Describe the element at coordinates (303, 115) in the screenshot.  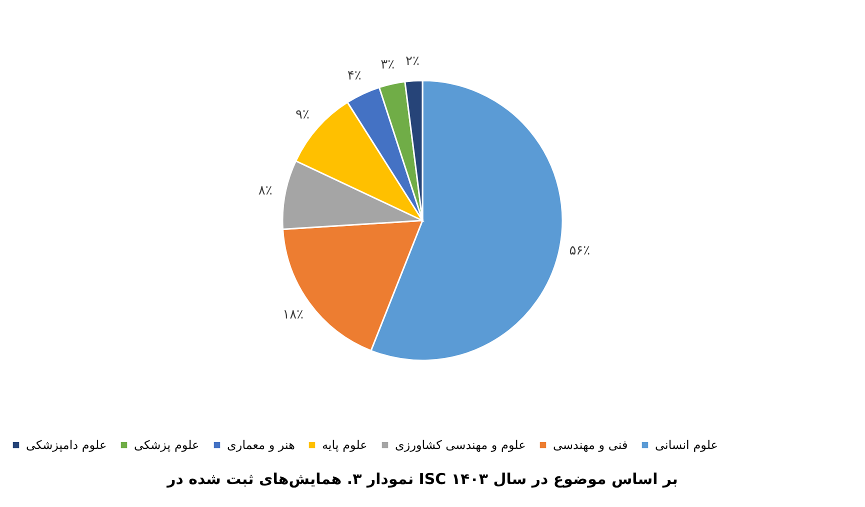
I see `data-label: ۹٪` at that location.